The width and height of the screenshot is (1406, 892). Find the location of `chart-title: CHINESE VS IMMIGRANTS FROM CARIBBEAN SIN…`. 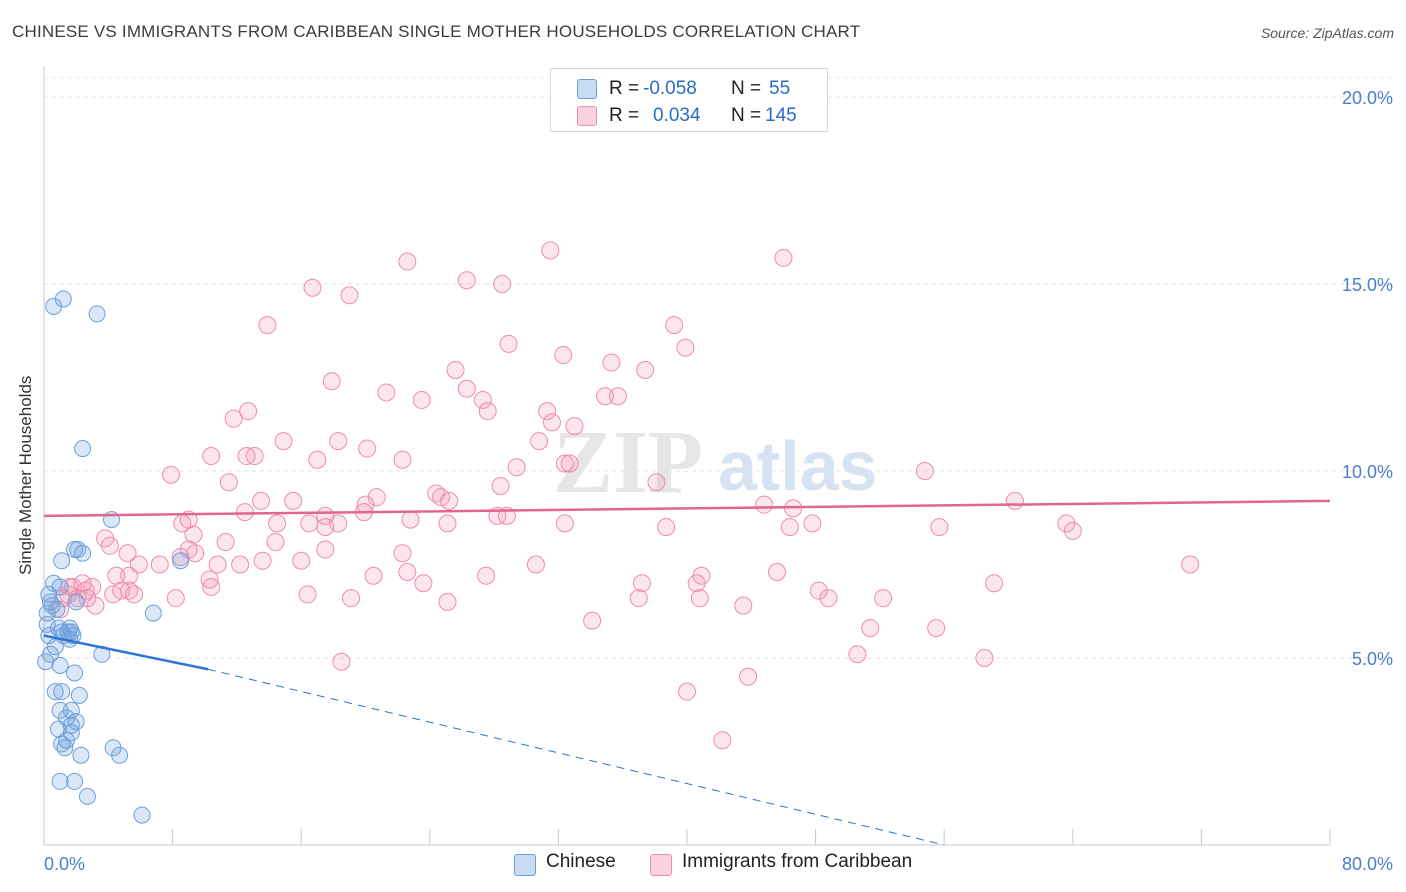

chart-title: CHINESE VS IMMIGRANTS FROM CARIBBEAN SIN… is located at coordinates (436, 31).